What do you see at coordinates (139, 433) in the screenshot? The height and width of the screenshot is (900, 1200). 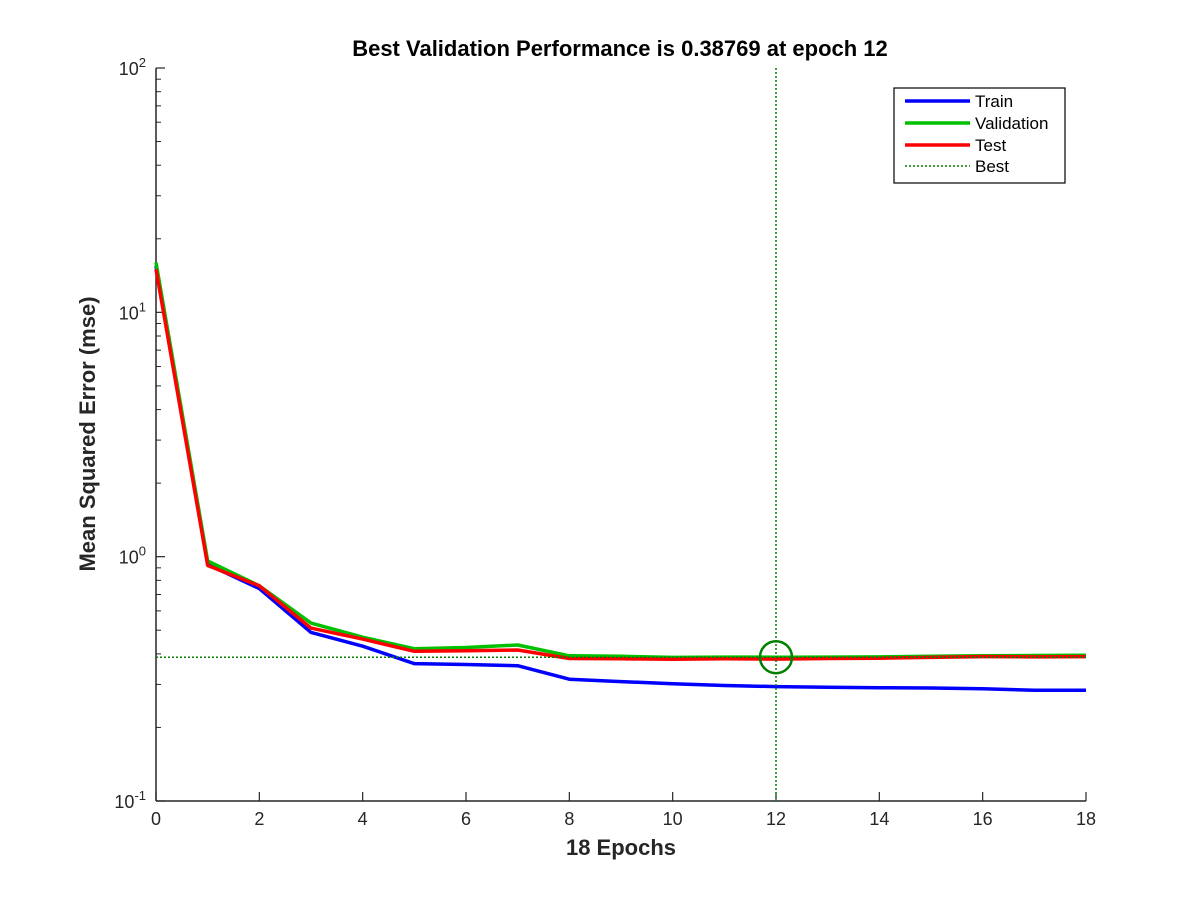 I see `y-axis-ticks: 10⁻¹ 10⁰ 10¹ 10²` at bounding box center [139, 433].